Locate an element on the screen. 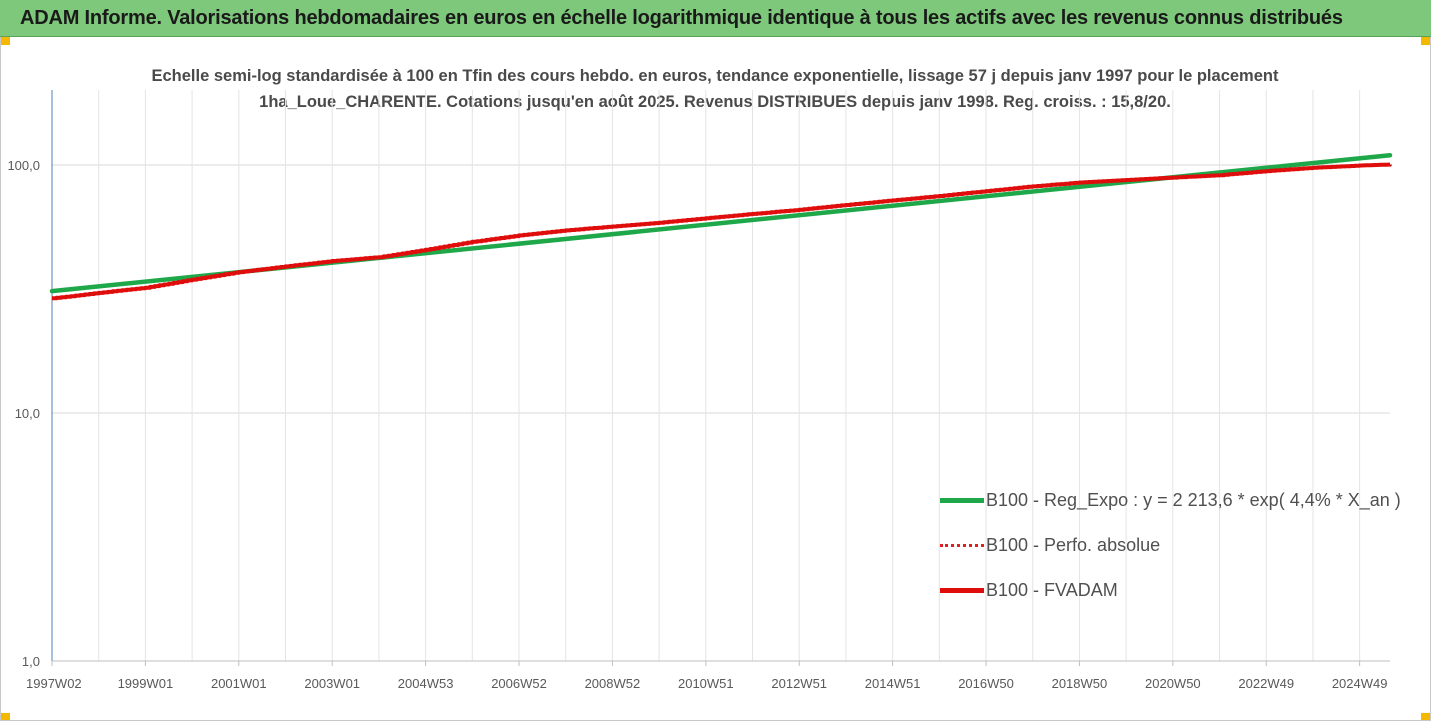  y-tick-label: 1,0 is located at coordinates (31, 661).